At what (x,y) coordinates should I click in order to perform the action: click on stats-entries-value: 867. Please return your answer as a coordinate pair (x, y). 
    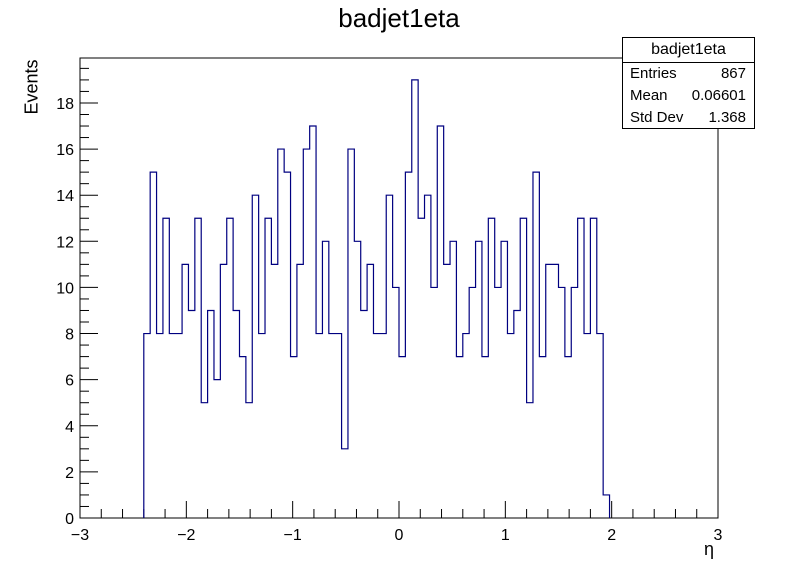
    Looking at the image, I should click on (733, 73).